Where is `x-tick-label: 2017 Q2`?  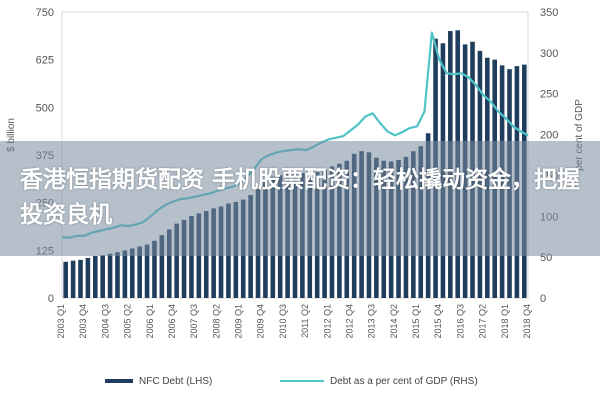
x-tick-label: 2017 Q2 is located at coordinates (483, 321).